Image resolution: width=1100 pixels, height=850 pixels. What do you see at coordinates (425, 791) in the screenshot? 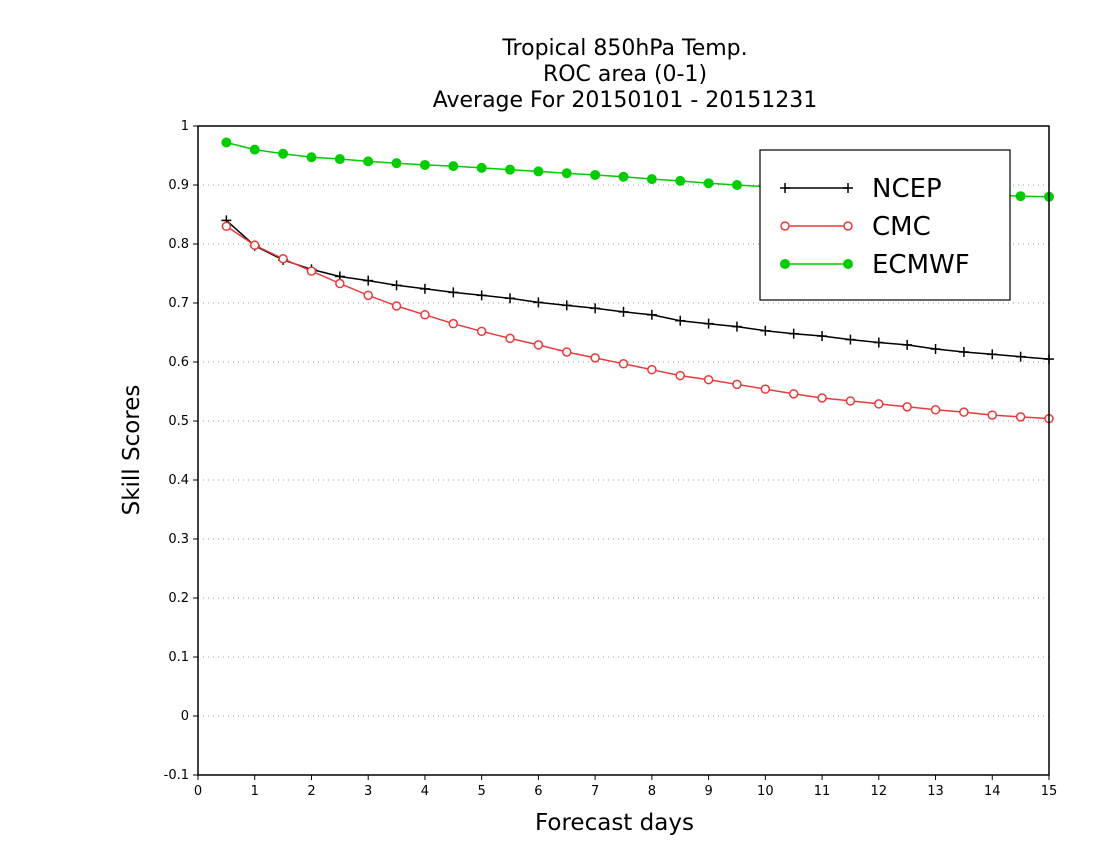
I see `x-tick-label: 4` at bounding box center [425, 791].